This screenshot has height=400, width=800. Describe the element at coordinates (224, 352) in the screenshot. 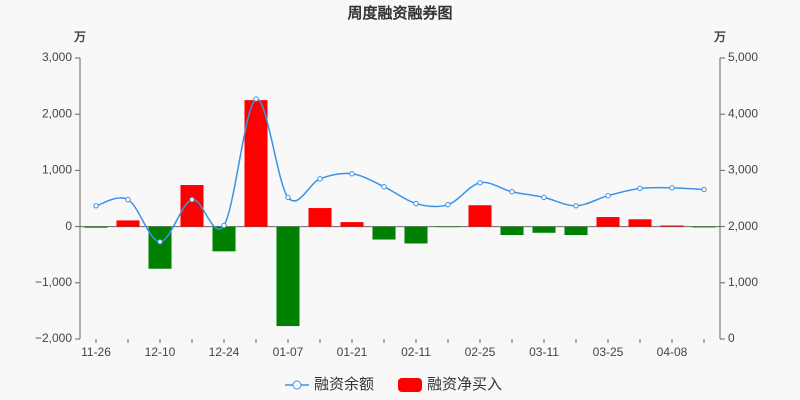

I see `x-tick-label: 12-24` at that location.